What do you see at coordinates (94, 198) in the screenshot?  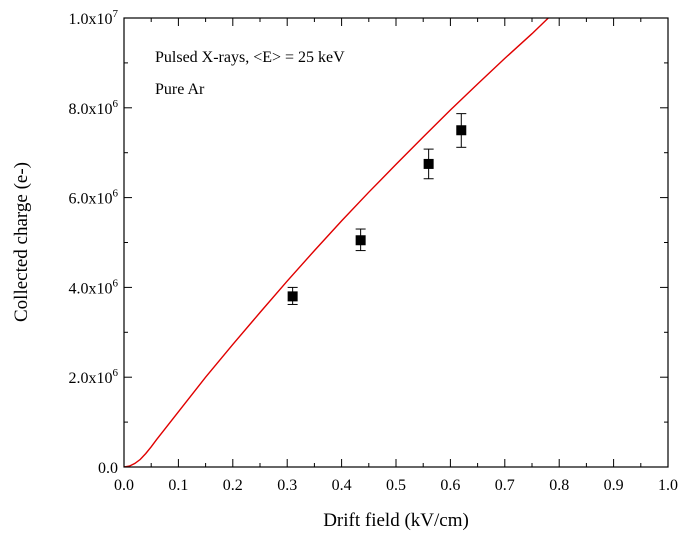 I see `y-tick-label: 6.0x10⁶` at bounding box center [94, 198].